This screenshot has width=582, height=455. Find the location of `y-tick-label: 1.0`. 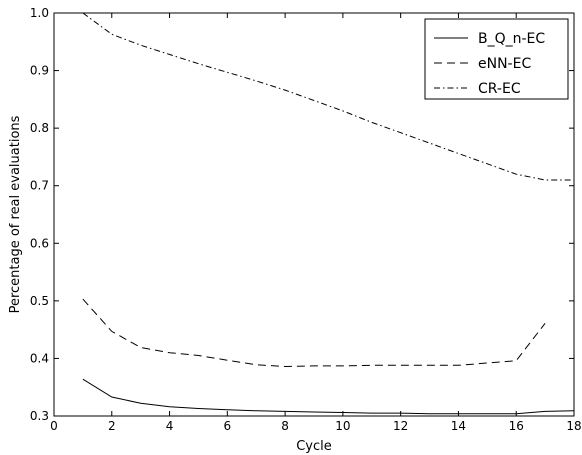

y-tick-label: 1.0 is located at coordinates (39, 13).